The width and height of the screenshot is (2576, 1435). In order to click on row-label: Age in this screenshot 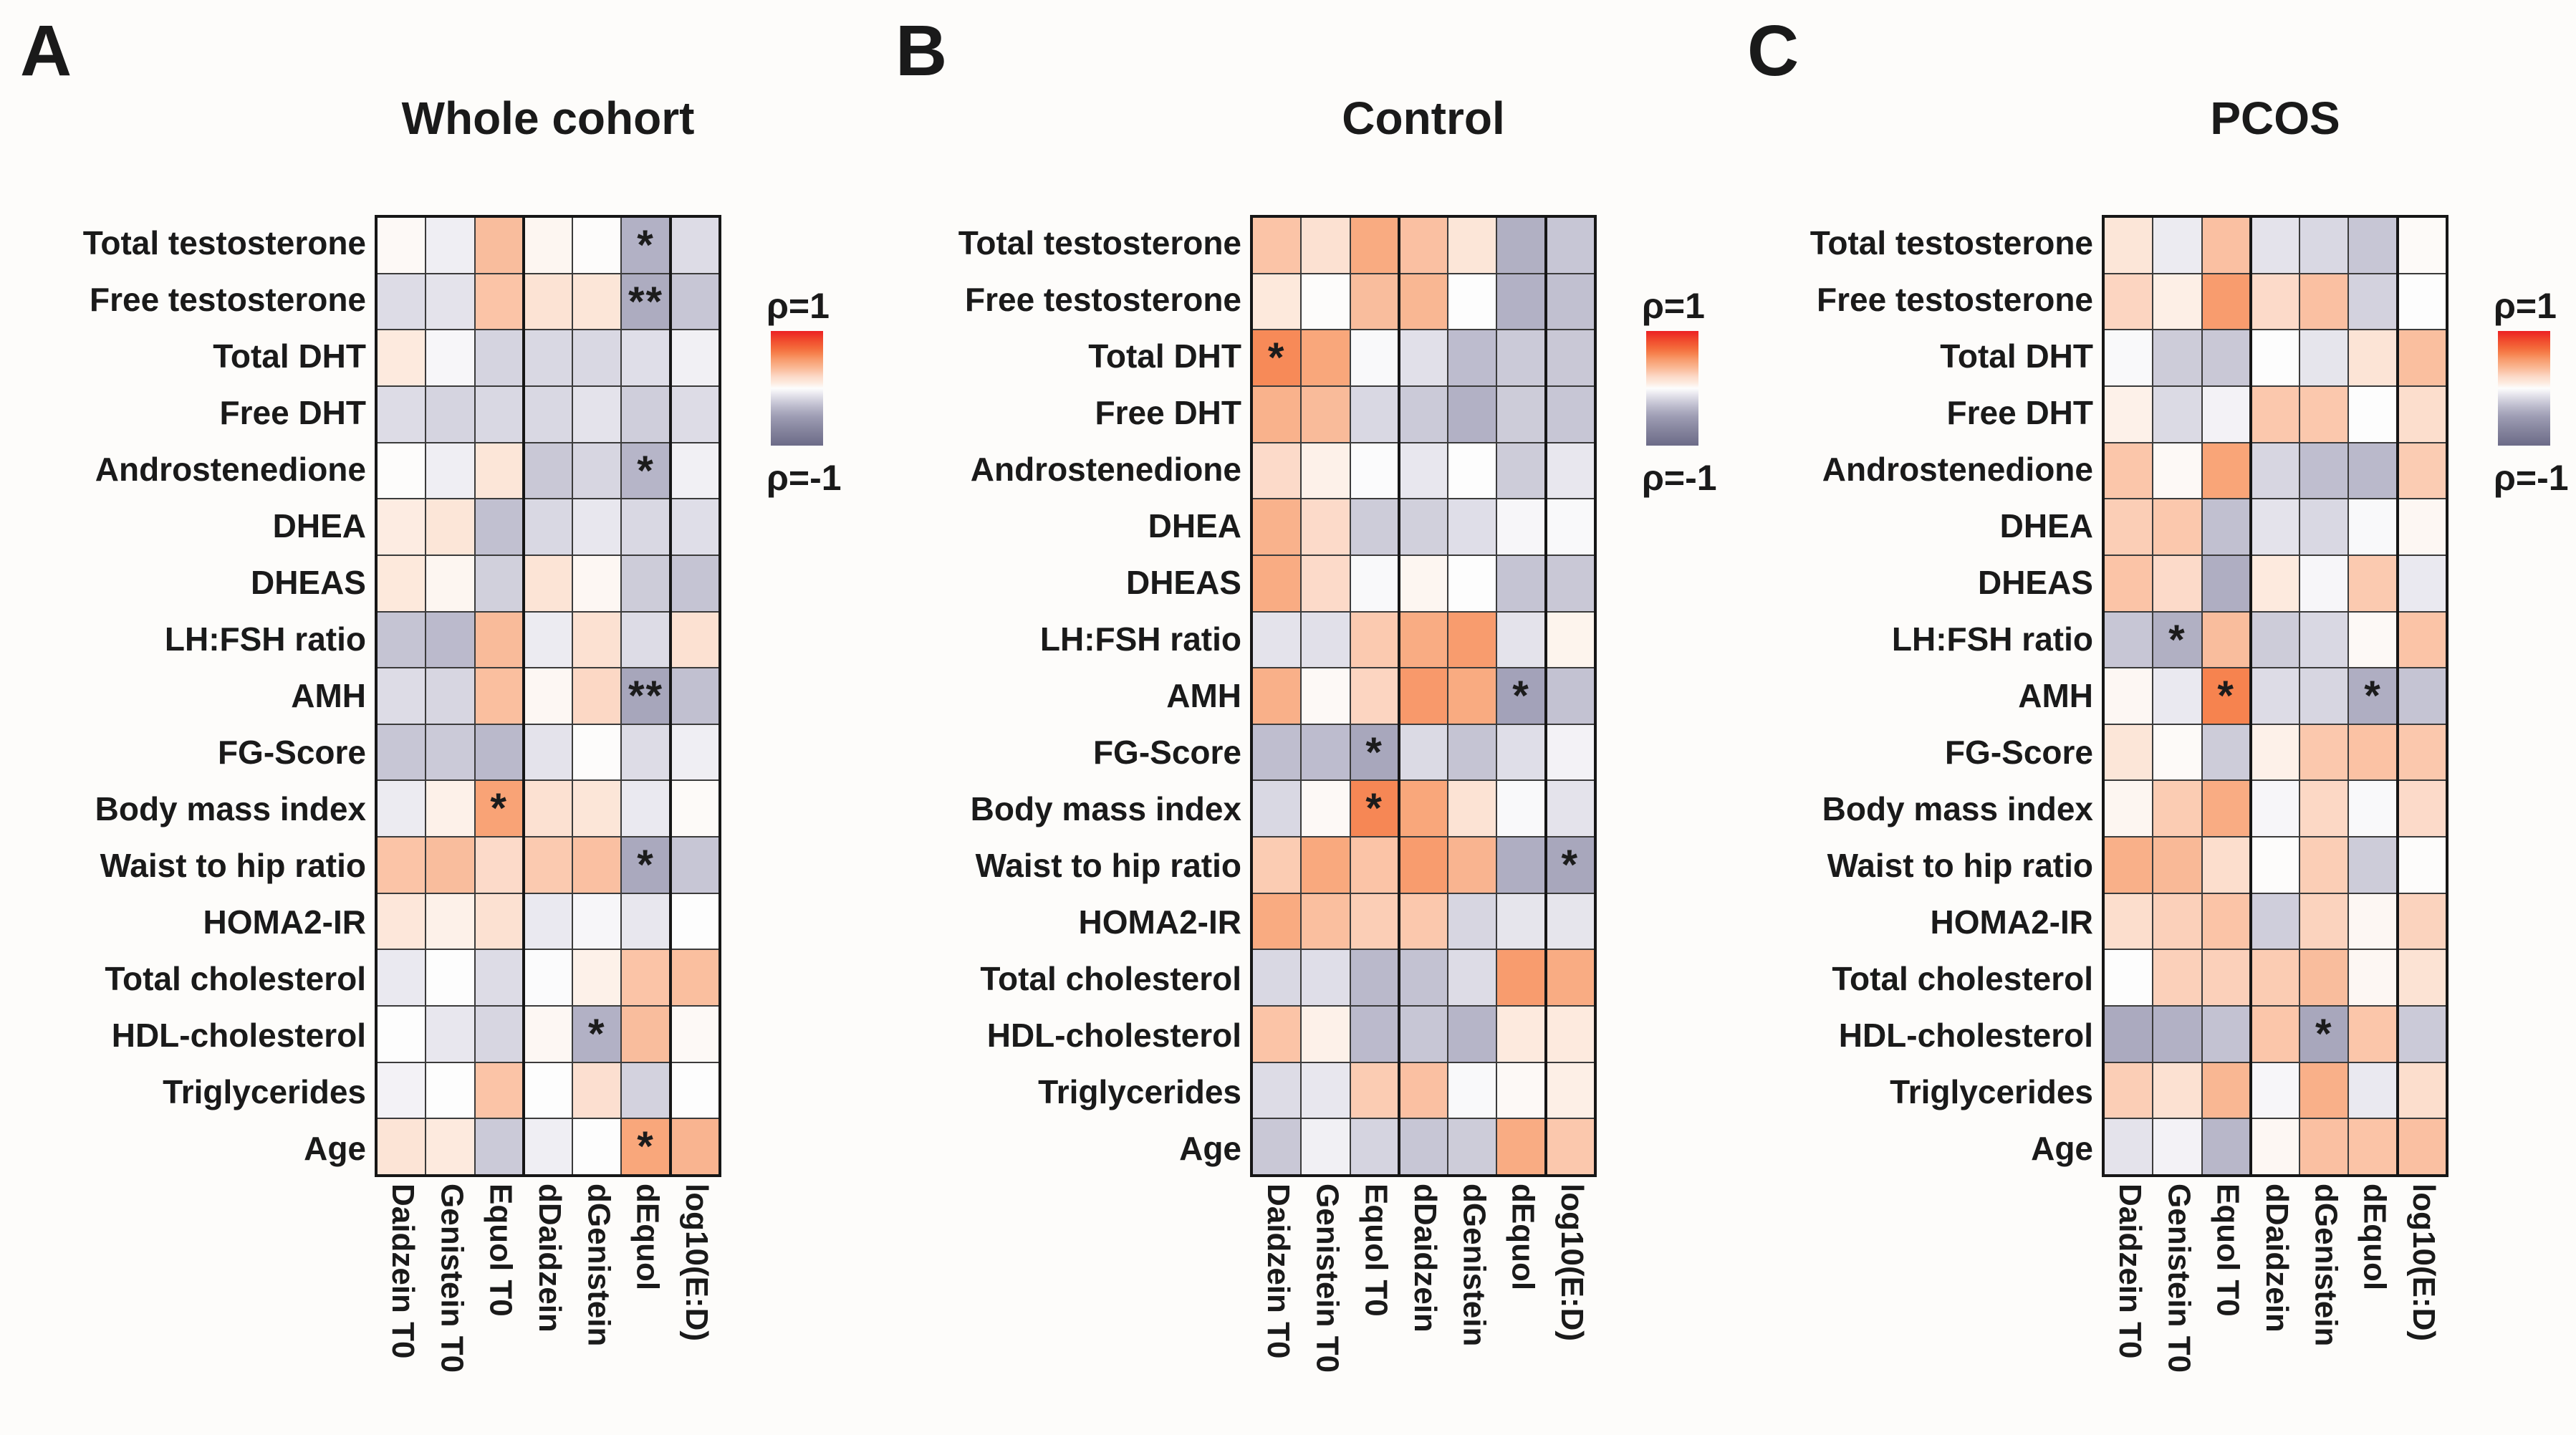, I will do `click(1210, 1148)`.